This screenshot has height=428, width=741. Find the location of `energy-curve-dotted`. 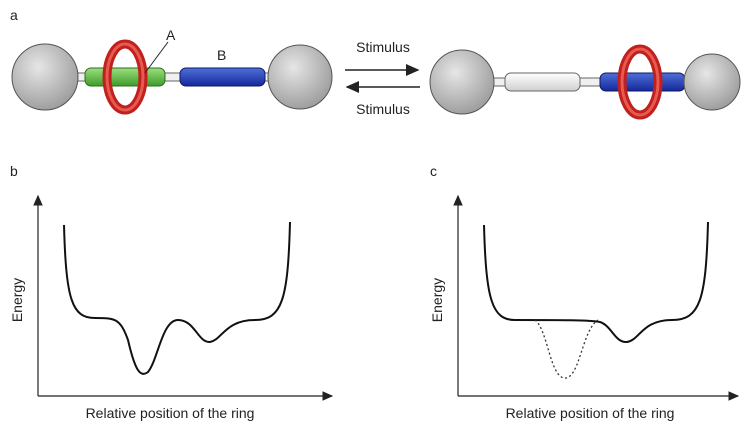

energy-curve-dotted is located at coordinates (566, 349).